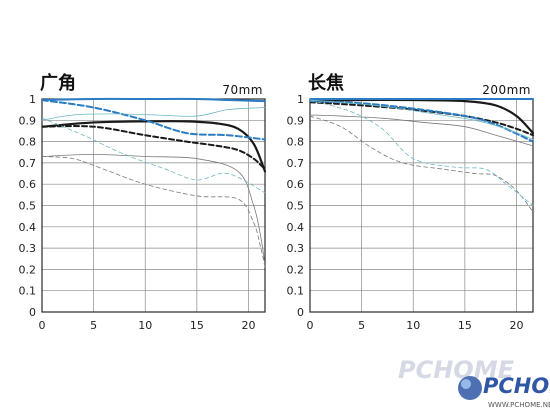 The image size is (550, 413). I want to click on chart-subtitle: 200mm, so click(506, 90).